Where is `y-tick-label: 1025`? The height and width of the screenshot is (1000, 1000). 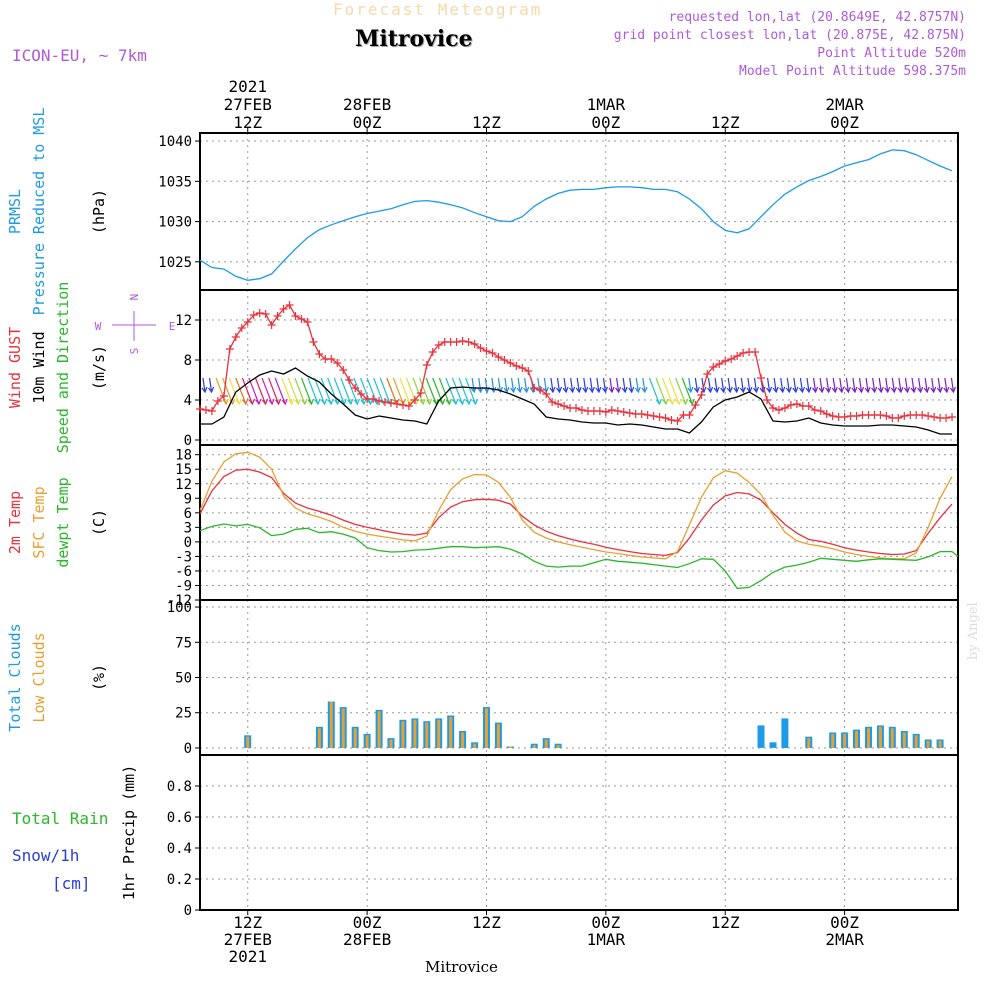 y-tick-label: 1025 is located at coordinates (175, 263).